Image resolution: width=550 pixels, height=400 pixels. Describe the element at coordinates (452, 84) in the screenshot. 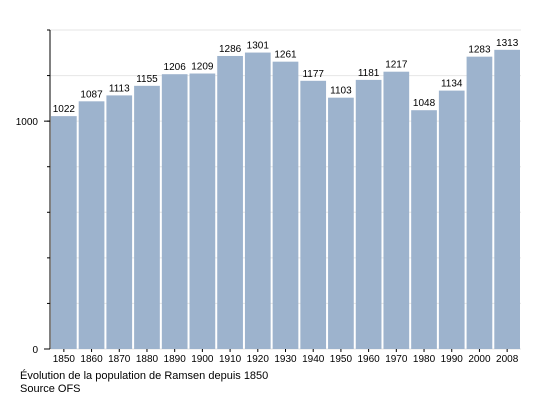

I see `value-label-1990: 1134` at that location.